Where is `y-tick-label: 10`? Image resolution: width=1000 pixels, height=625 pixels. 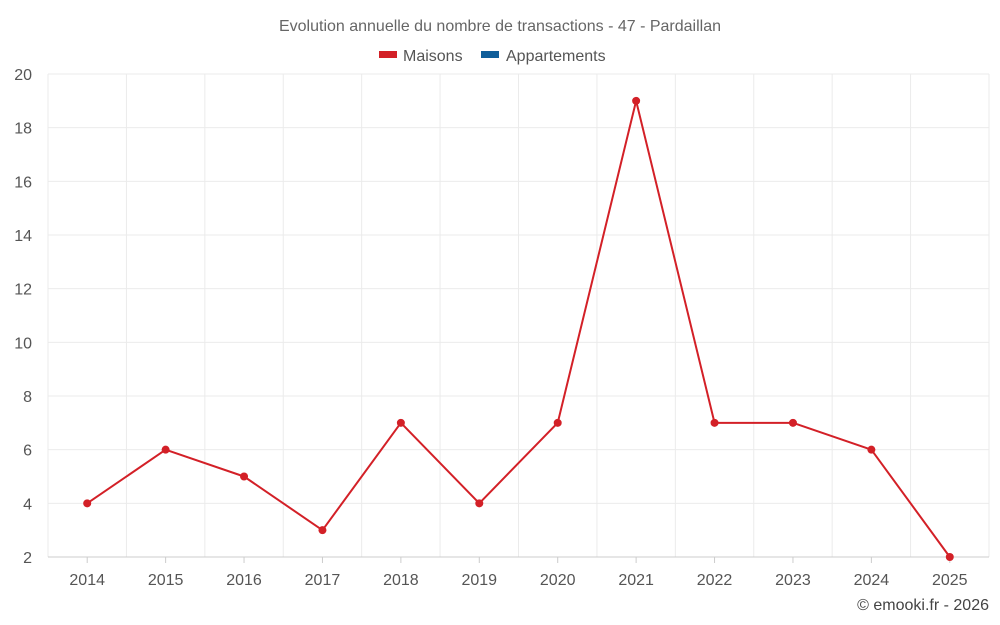
y-tick-label: 10 is located at coordinates (23, 343).